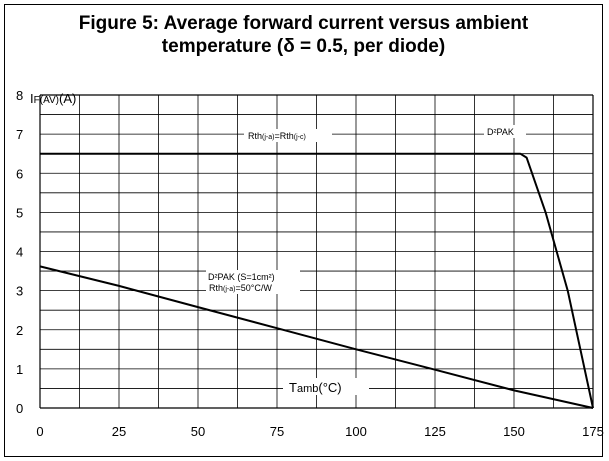  I want to click on x-tick-label: 0, so click(39, 431).